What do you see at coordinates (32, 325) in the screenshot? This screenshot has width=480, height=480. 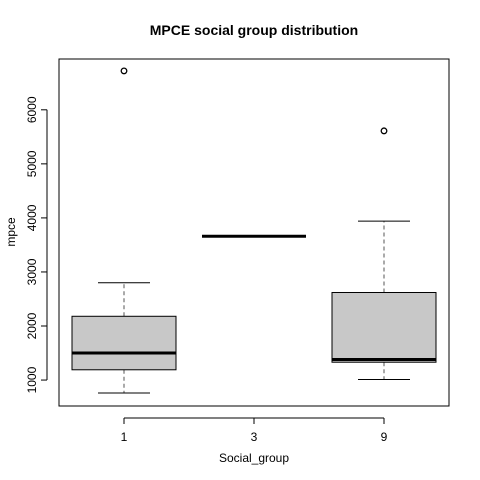 I see `y-tick-label: 2000` at bounding box center [32, 325].